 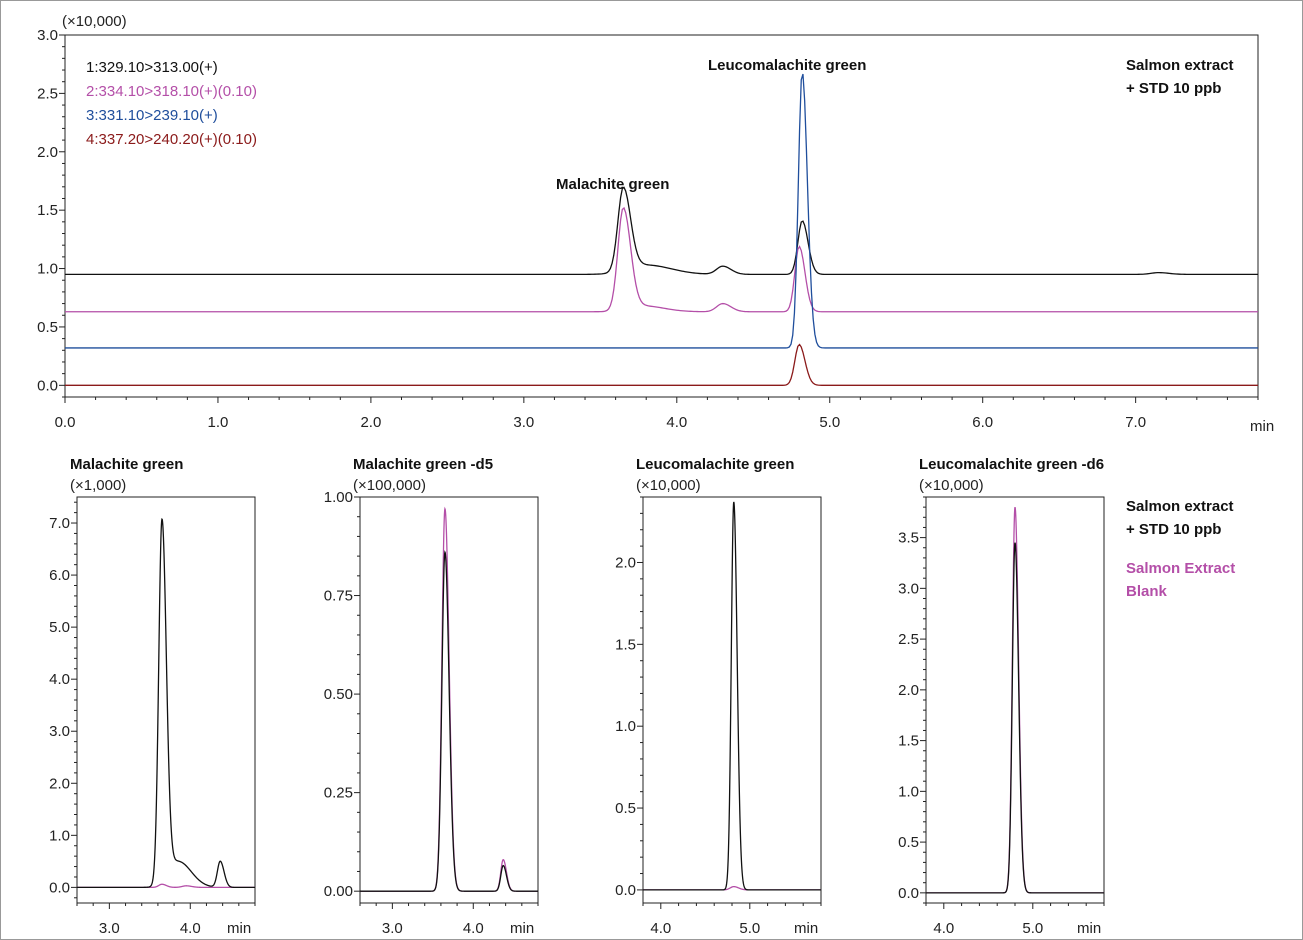 I want to click on mg-panel-title: Malachite green, so click(x=126, y=464).